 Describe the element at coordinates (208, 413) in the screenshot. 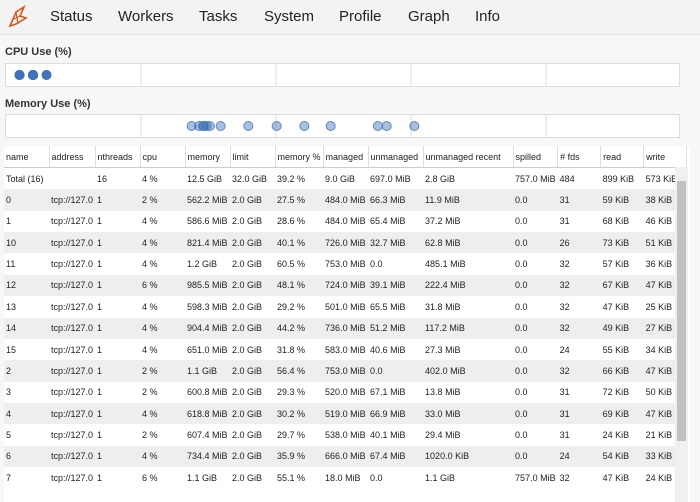

I see `table-cell: 618.8 MiB` at that location.